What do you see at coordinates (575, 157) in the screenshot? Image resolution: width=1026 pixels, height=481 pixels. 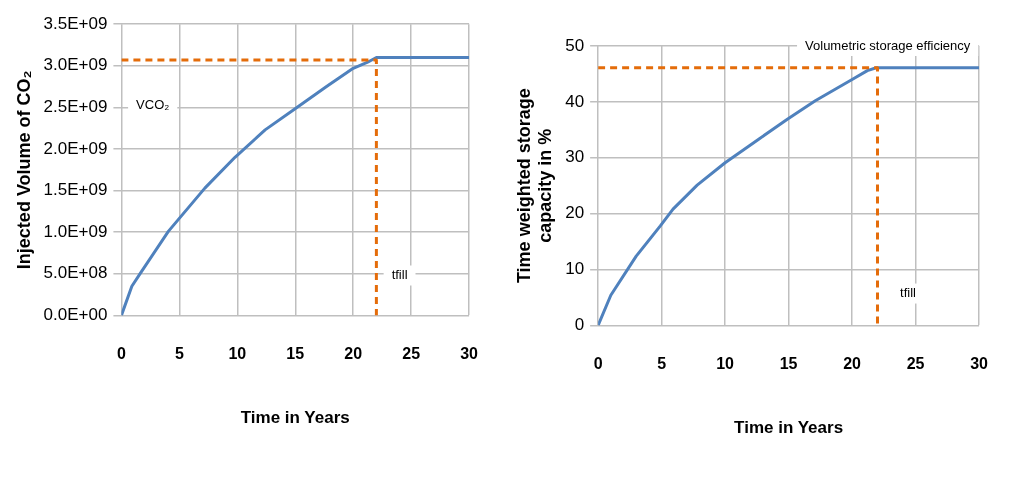 I see `y-tick-label: 30` at bounding box center [575, 157].